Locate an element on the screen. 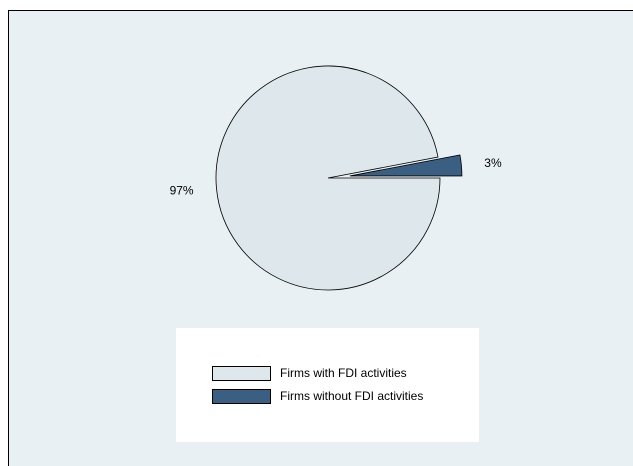  legend-swatch-firms-without-fdi is located at coordinates (241, 396).